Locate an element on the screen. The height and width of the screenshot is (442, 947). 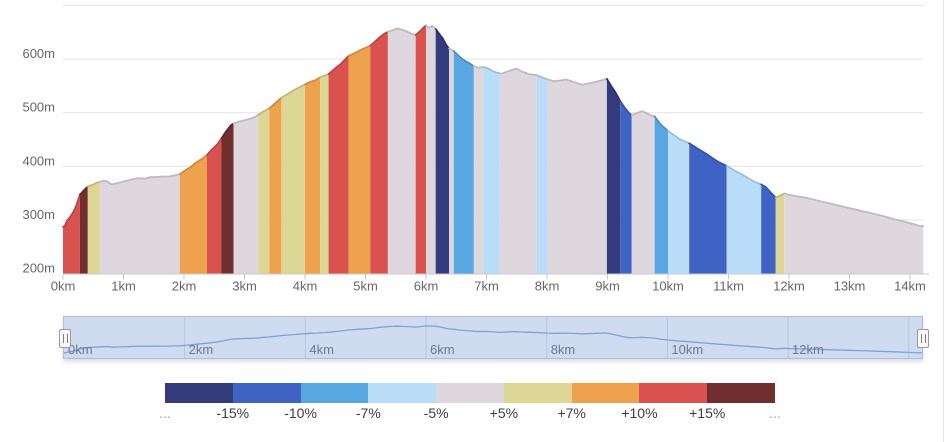
slope-legend-label: -5% is located at coordinates (436, 413).